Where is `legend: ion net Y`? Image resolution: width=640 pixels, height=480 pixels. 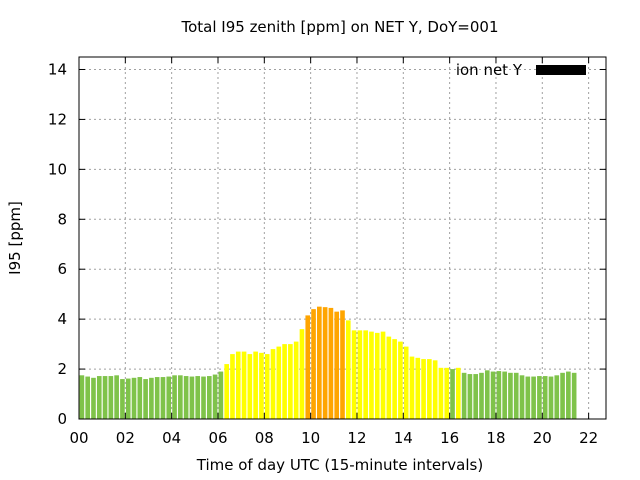
legend: ion net Y is located at coordinates (521, 70).